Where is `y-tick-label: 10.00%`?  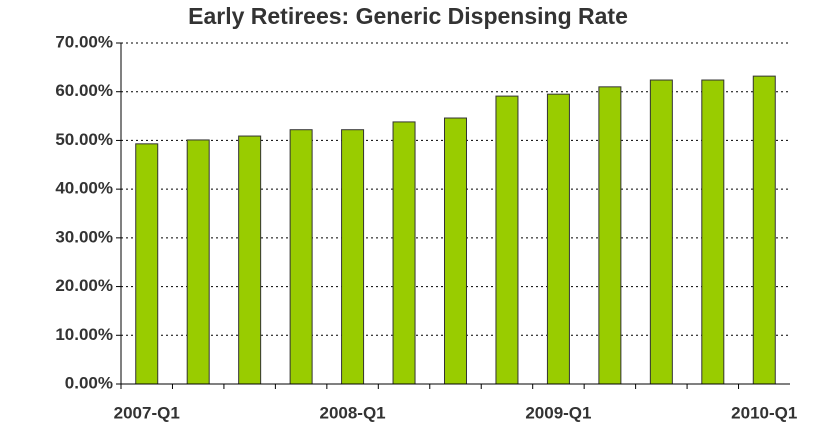 y-tick-label: 10.00% is located at coordinates (84, 334).